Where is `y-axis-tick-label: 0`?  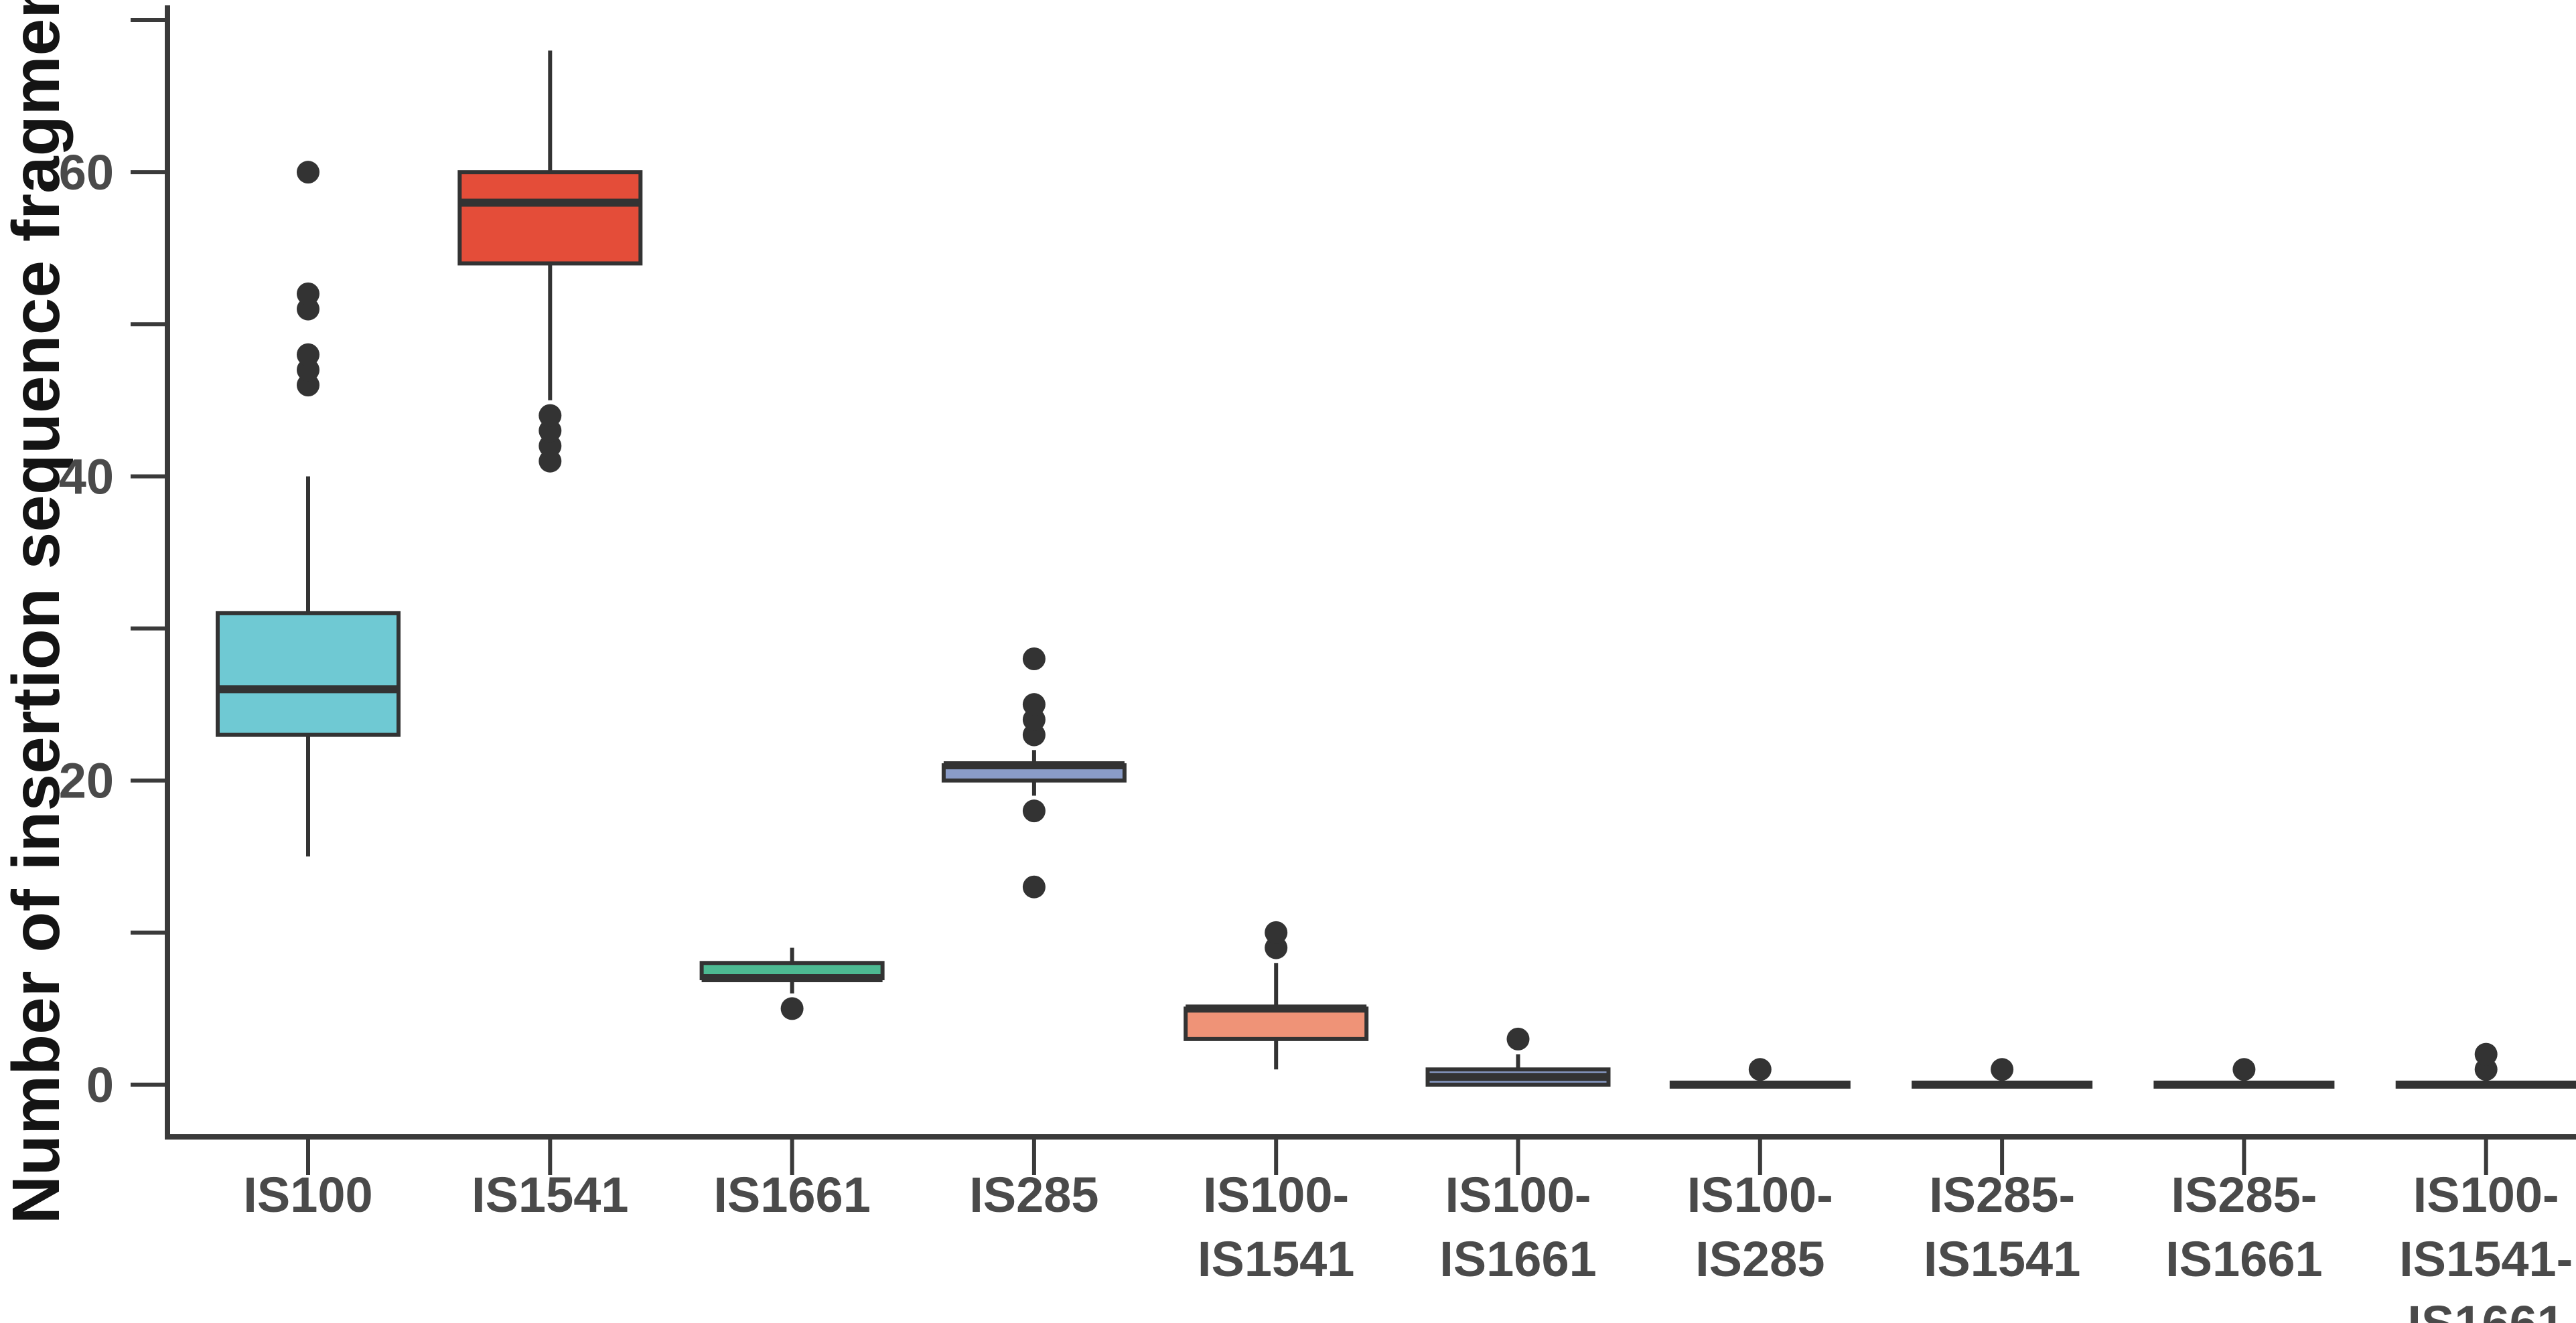
y-axis-tick-label: 0 is located at coordinates (100, 1085).